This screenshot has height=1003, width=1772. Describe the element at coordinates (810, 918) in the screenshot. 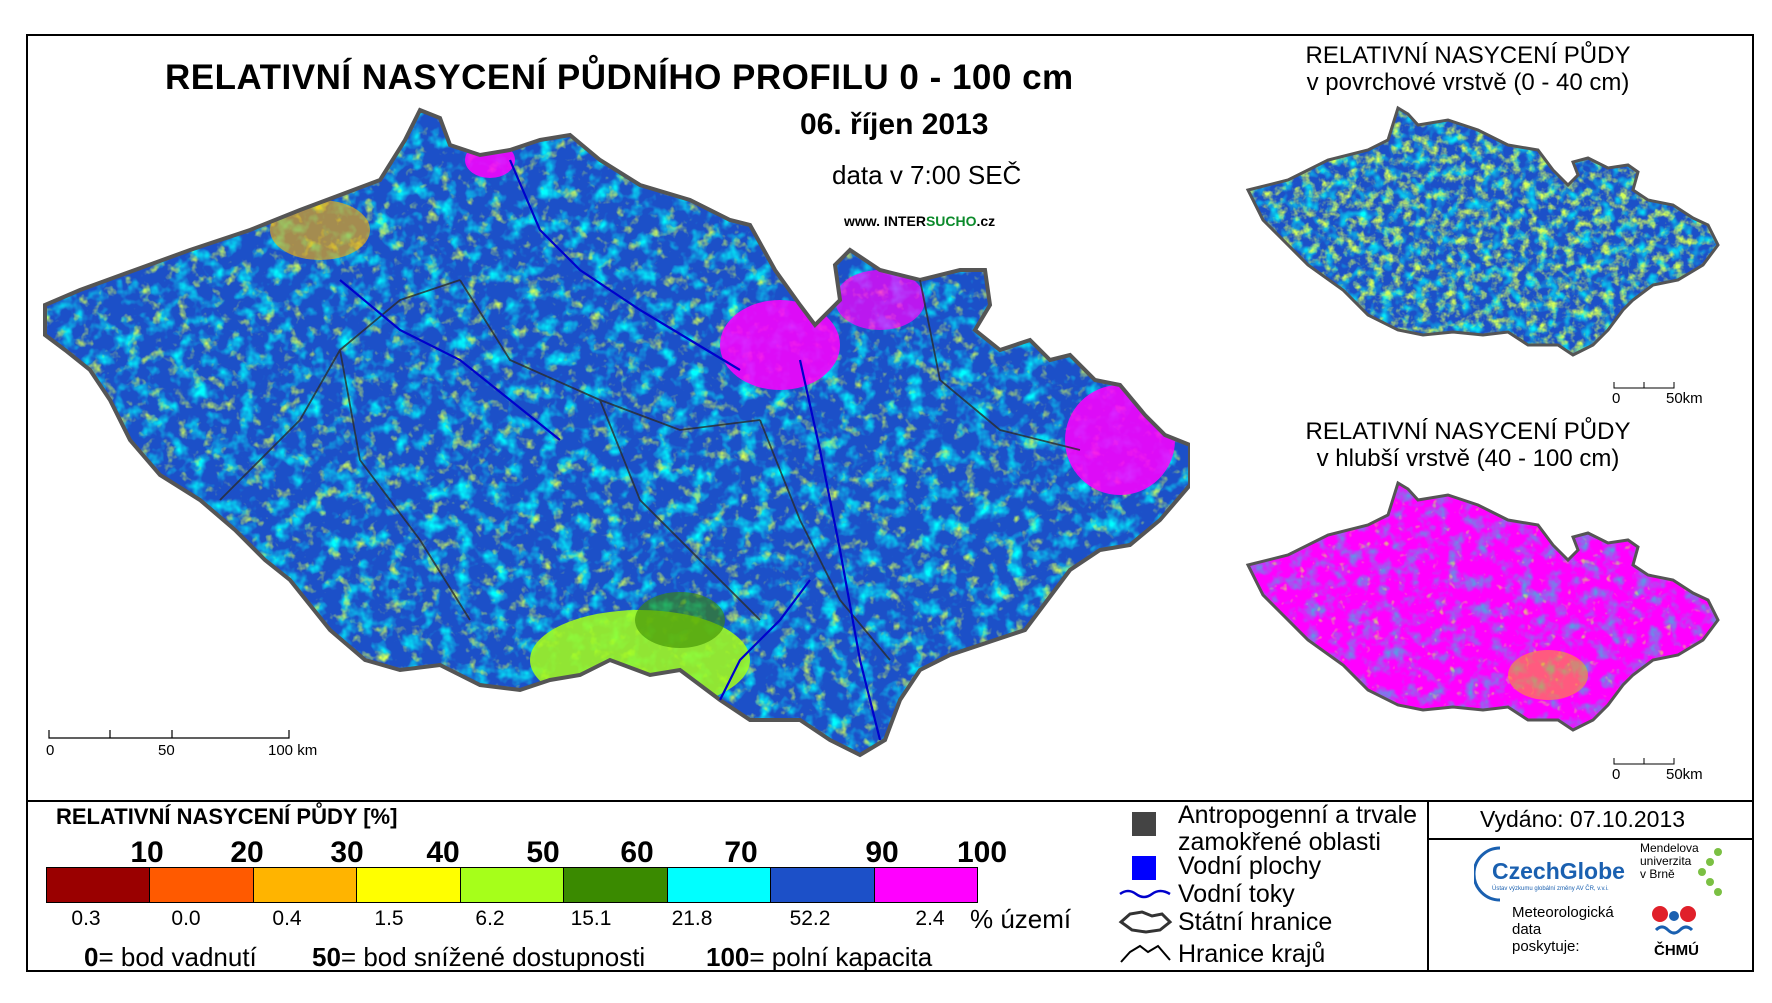

I see `class-share: 52.2` at that location.